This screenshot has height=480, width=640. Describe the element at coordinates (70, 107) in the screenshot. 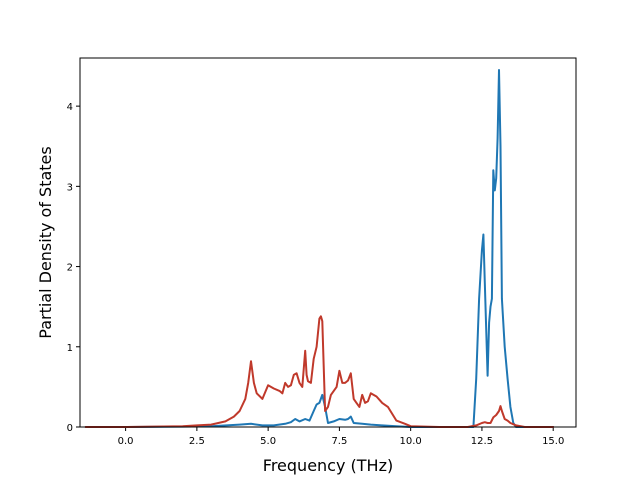

I see `y-tick-label: 4` at that location.